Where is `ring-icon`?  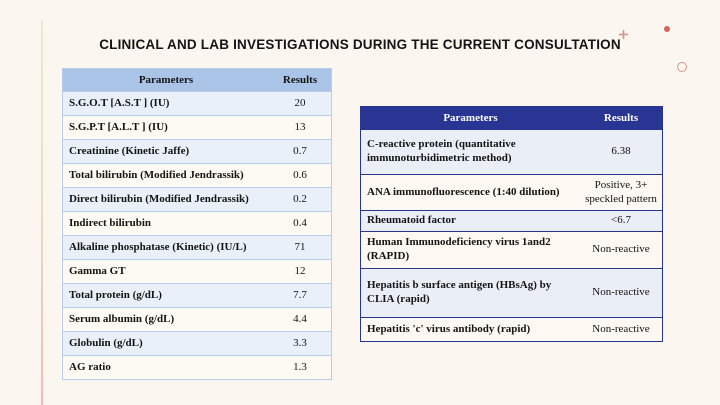
ring-icon is located at coordinates (682, 67).